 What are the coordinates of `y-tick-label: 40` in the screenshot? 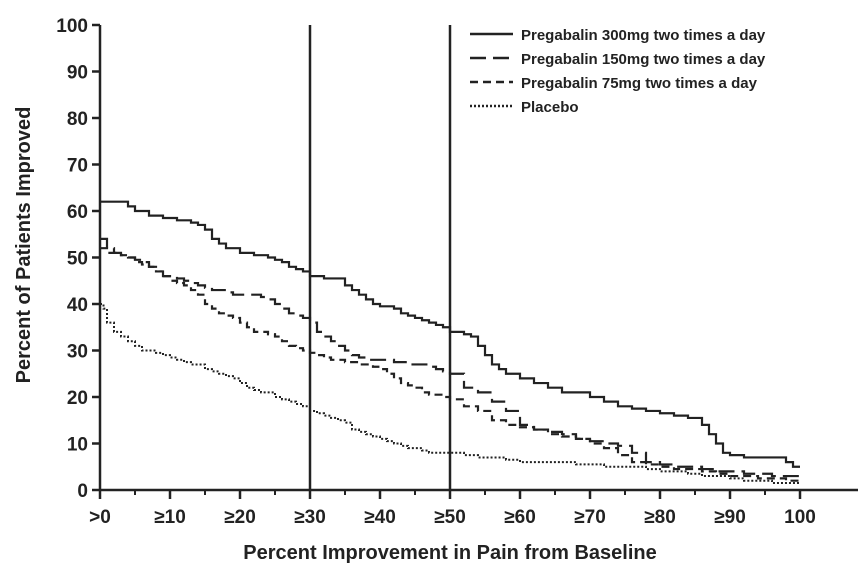 It's located at (77, 305).